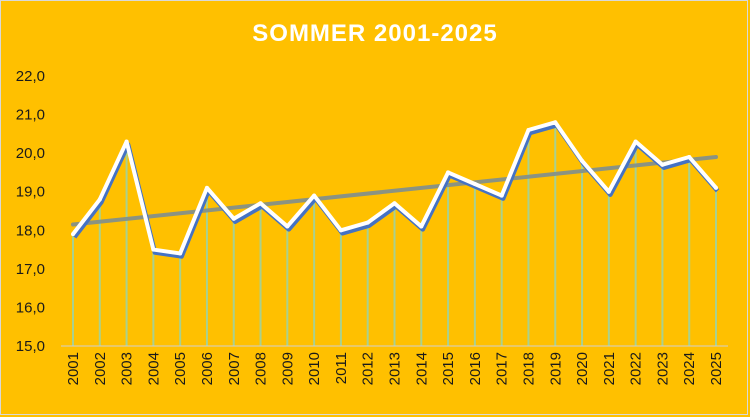 This screenshot has width=750, height=417. Describe the element at coordinates (421, 226) in the screenshot. I see `data-point-2014` at that location.